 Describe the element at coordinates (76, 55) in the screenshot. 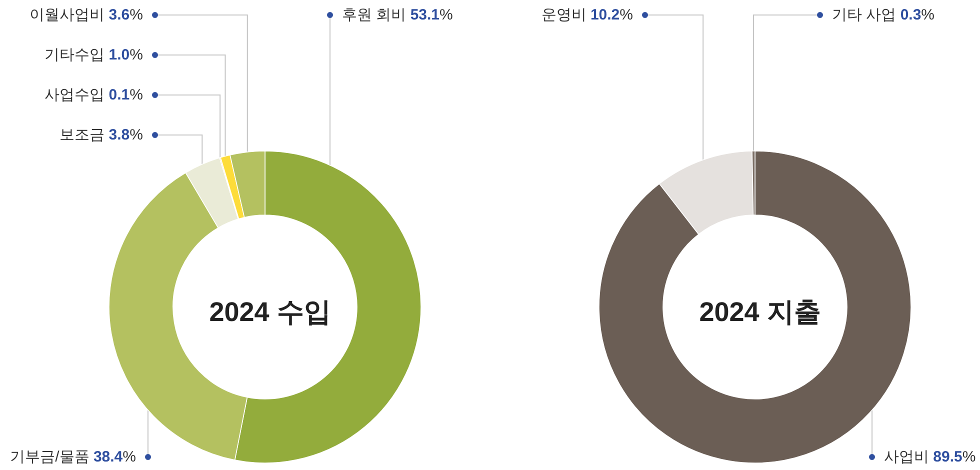

I see `slice-label: 기타수입` at that location.